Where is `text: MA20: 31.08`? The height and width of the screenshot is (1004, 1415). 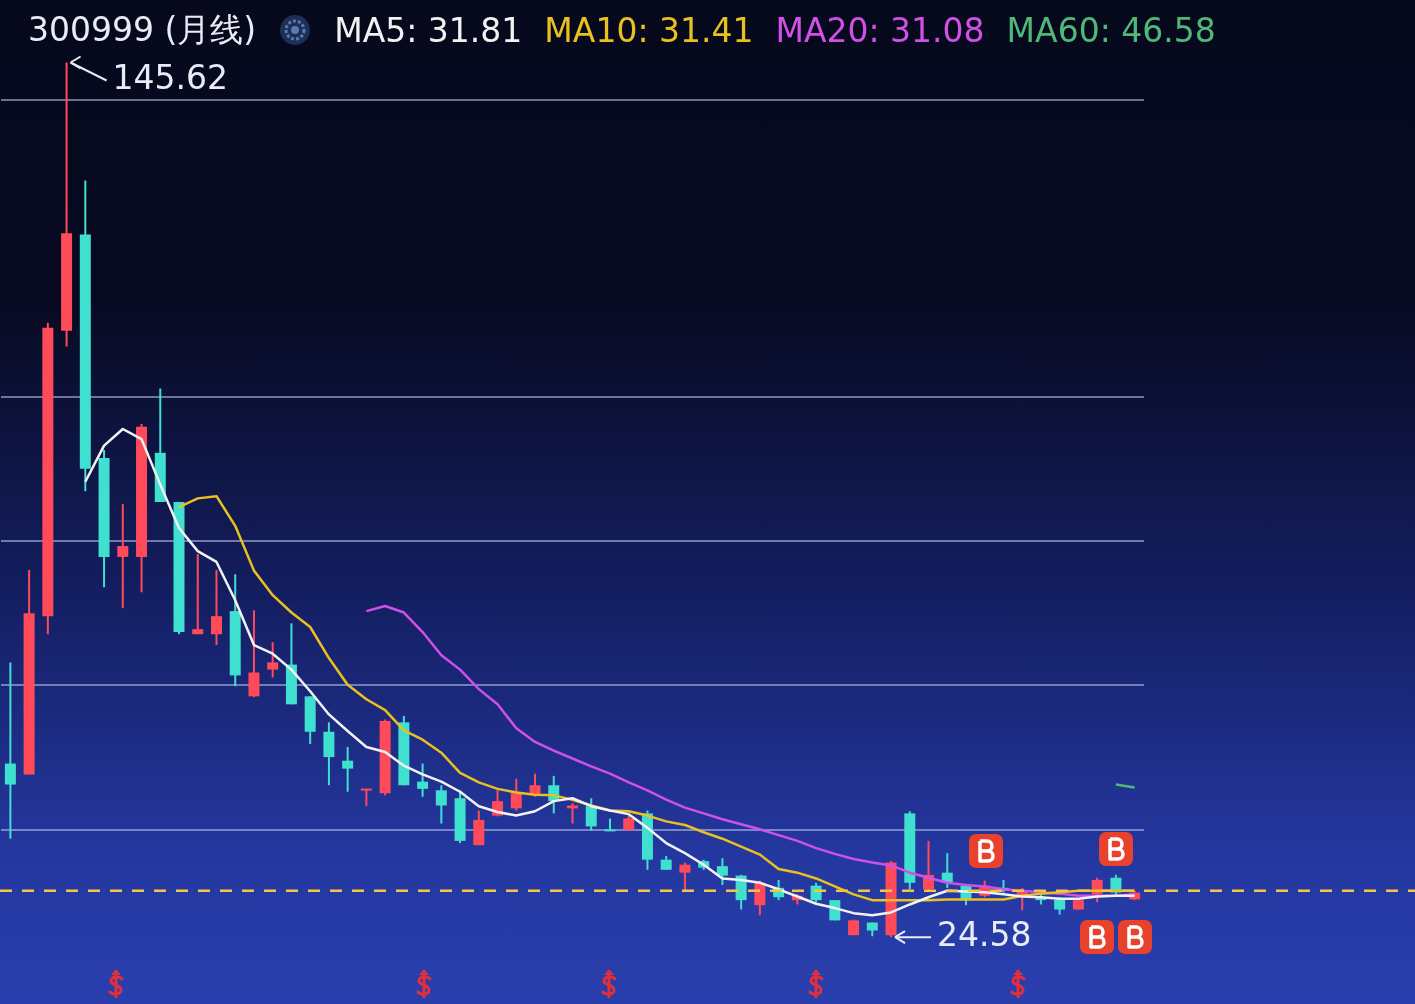 text: MA20: 31.08 is located at coordinates (880, 30).